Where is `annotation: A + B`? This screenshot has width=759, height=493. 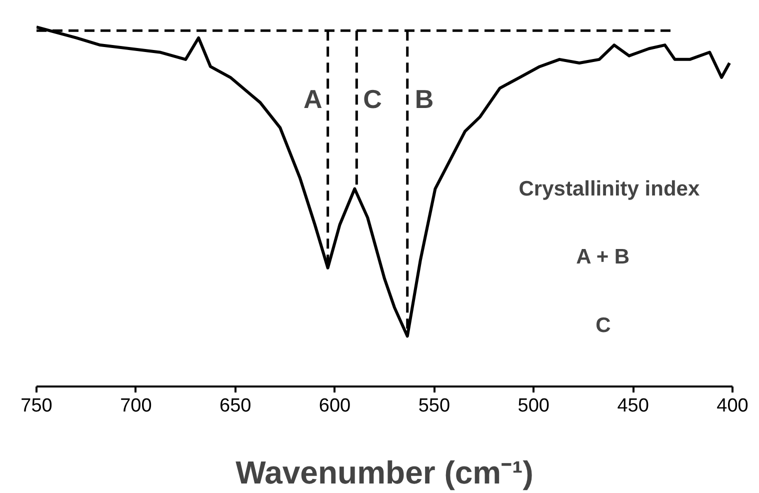
annotation: A + B is located at coordinates (603, 257).